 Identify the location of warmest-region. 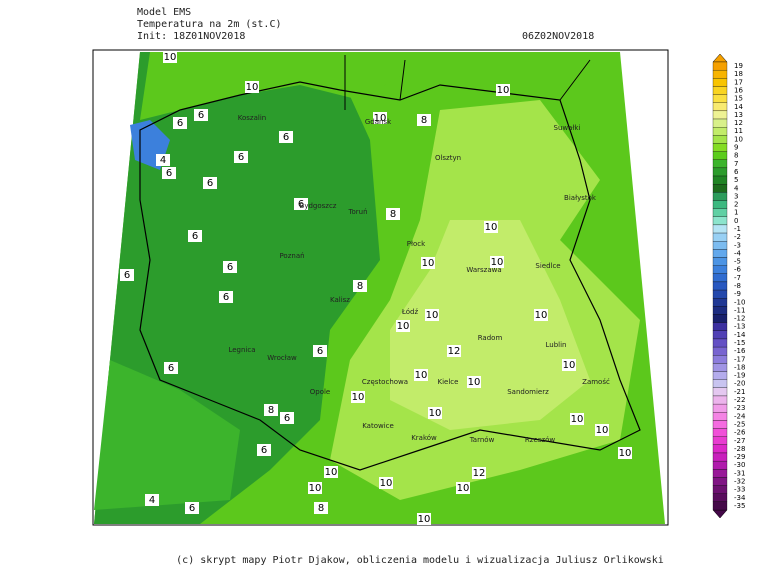
(490, 325).